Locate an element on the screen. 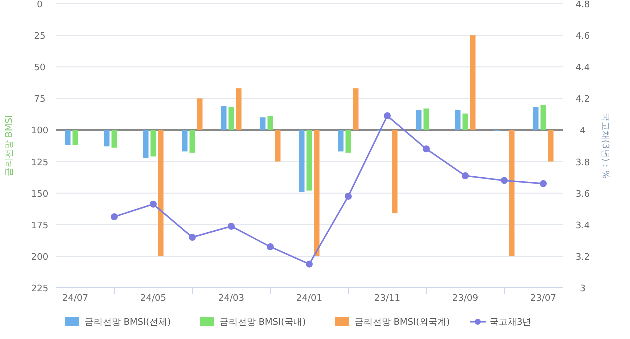 The height and width of the screenshot is (339, 630). x-tick-label: 23/11 is located at coordinates (387, 299).